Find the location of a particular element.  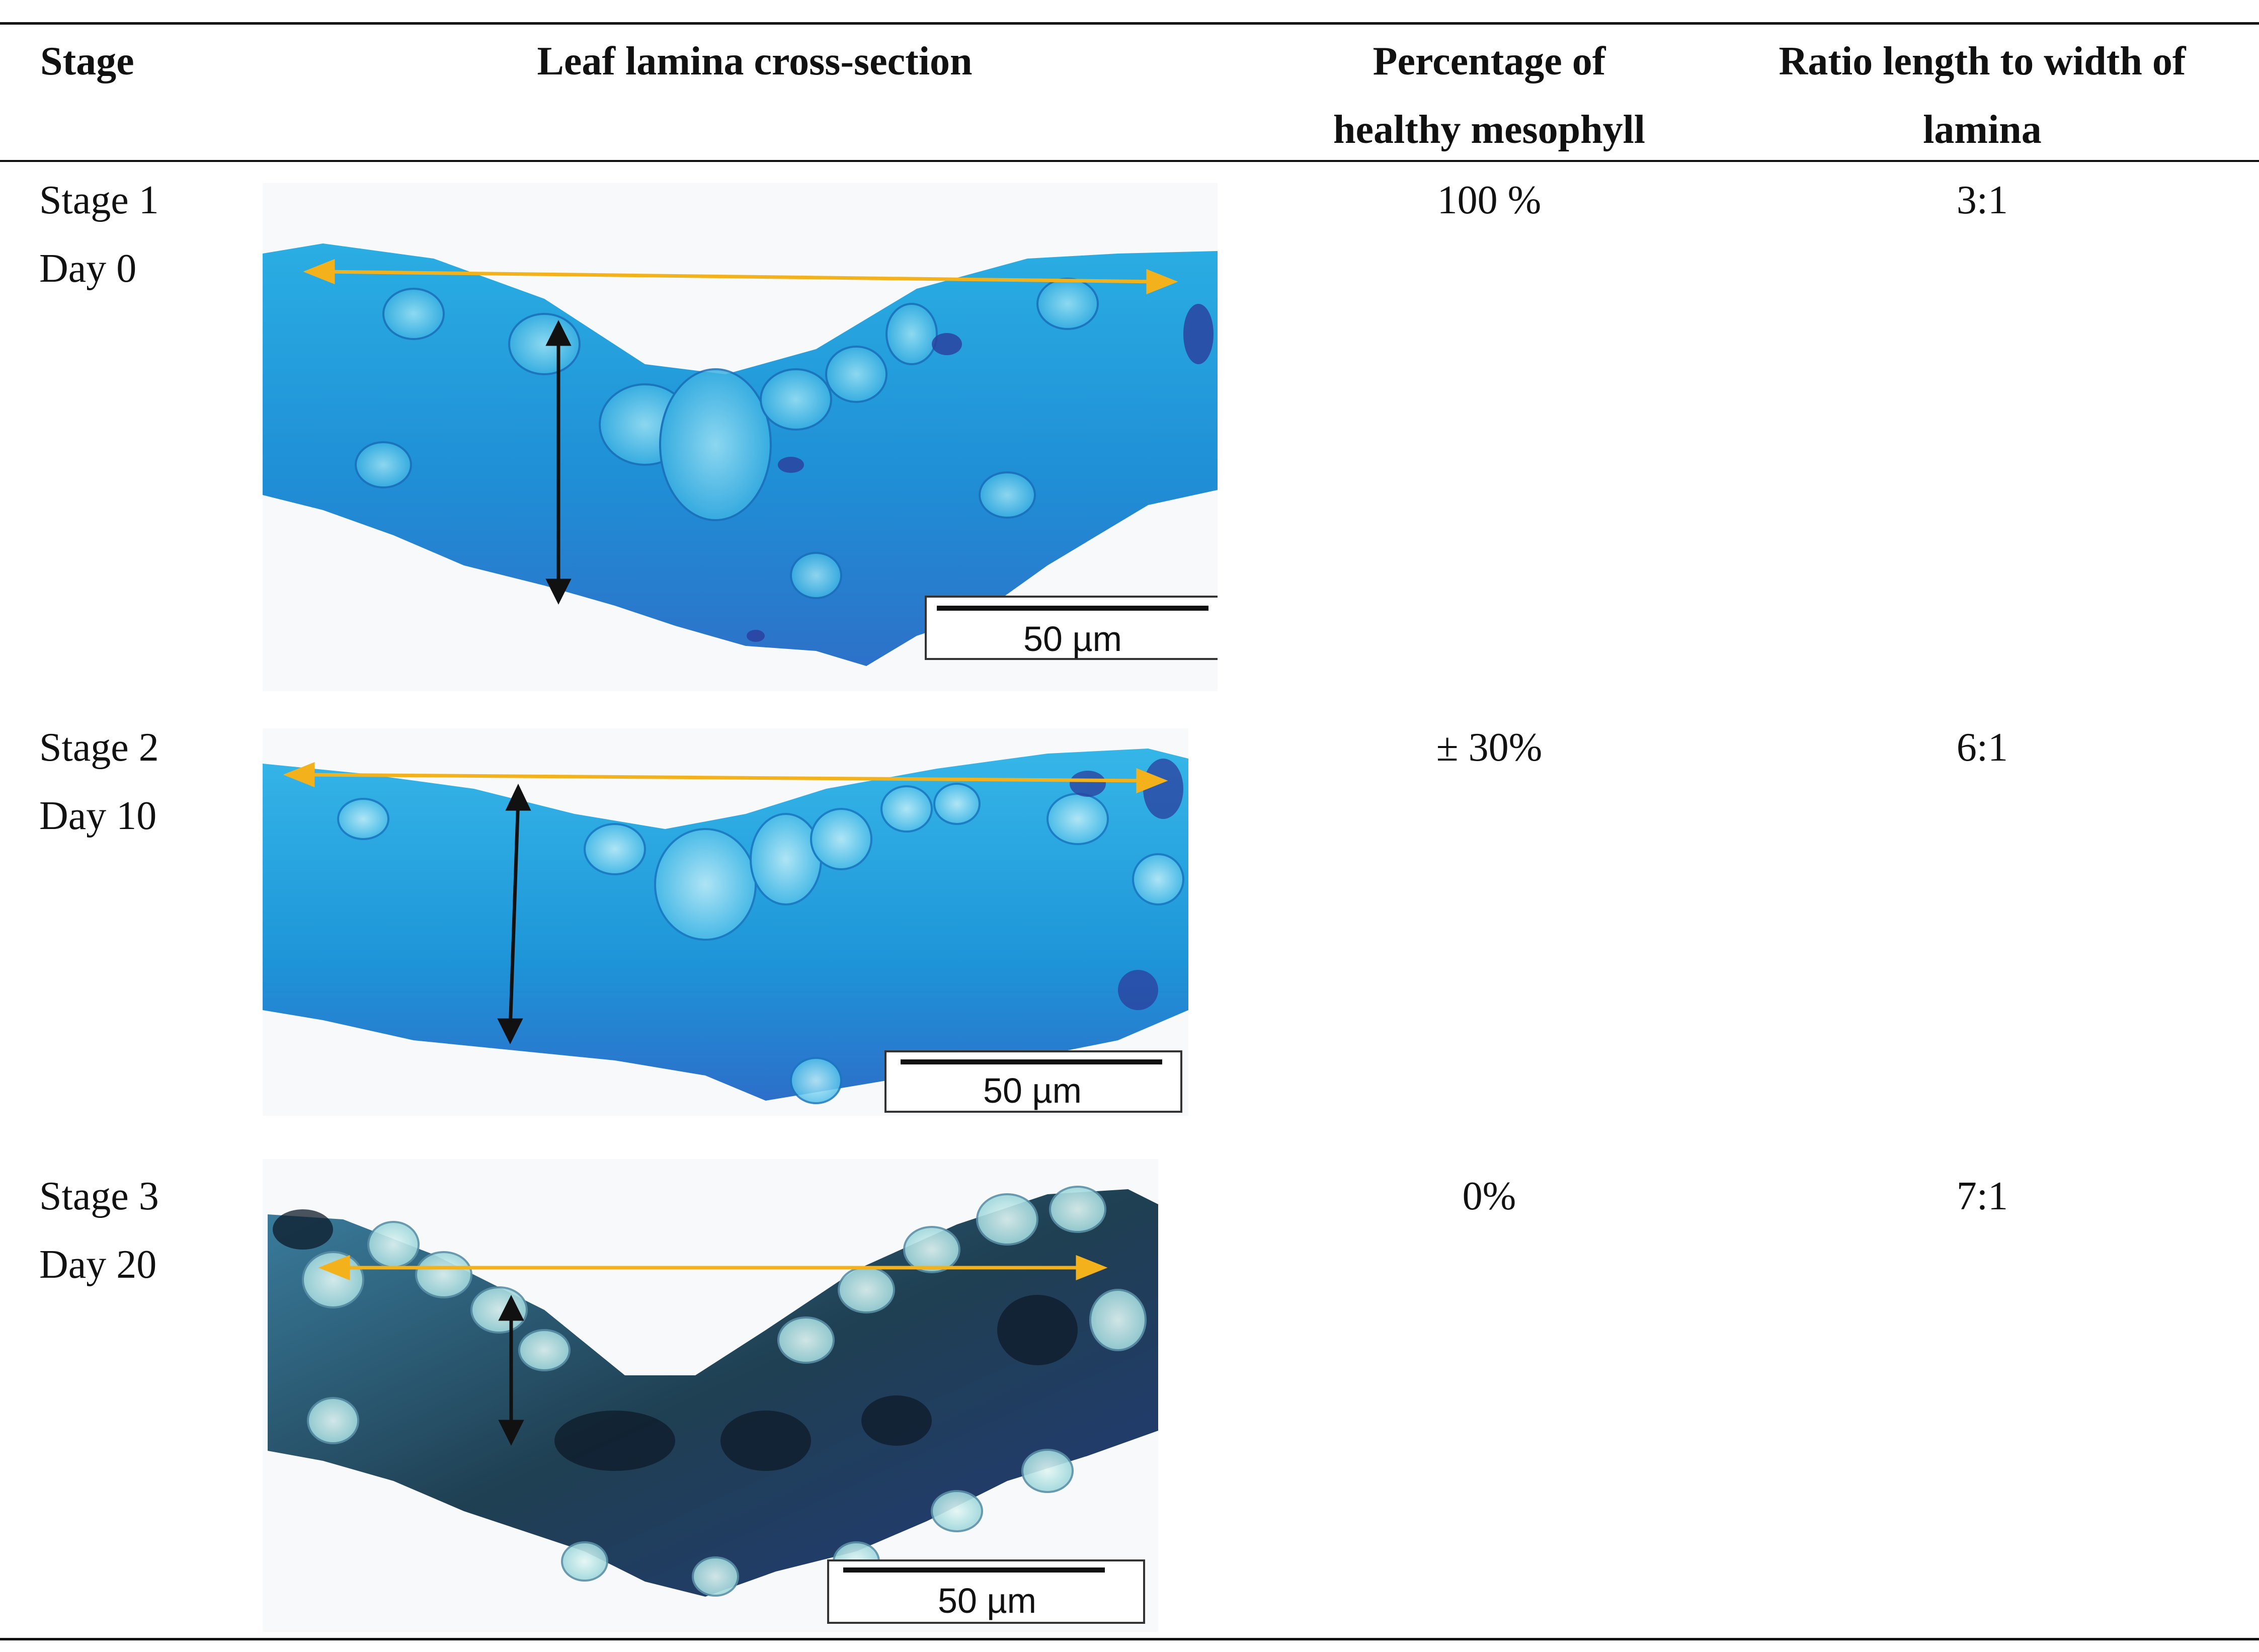

row2-cells is located at coordinates (760, 943).